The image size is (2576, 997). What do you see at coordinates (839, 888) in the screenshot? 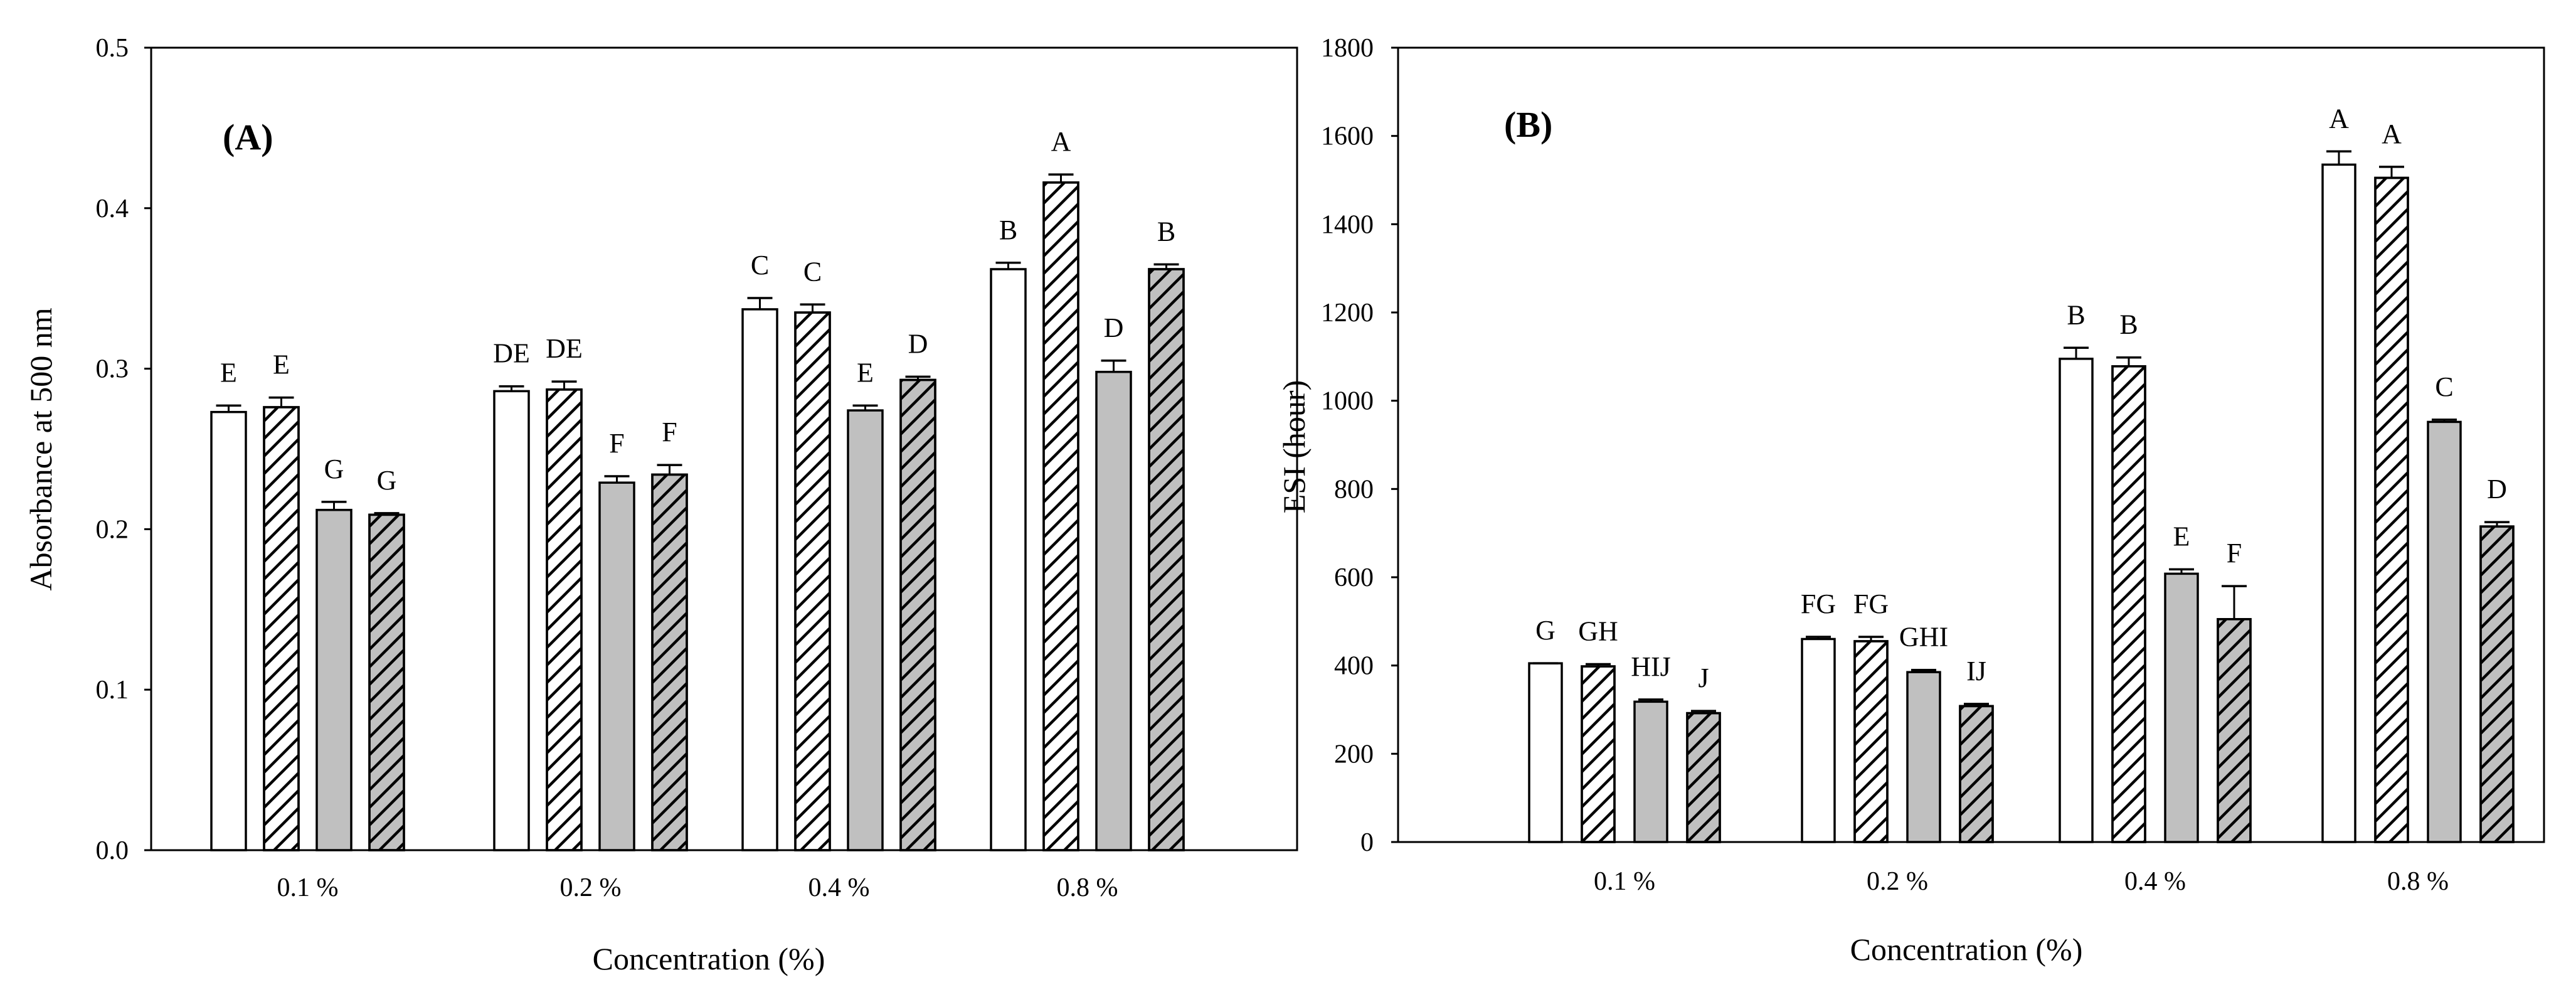
I see `category-label-a: 0.4 %` at bounding box center [839, 888].